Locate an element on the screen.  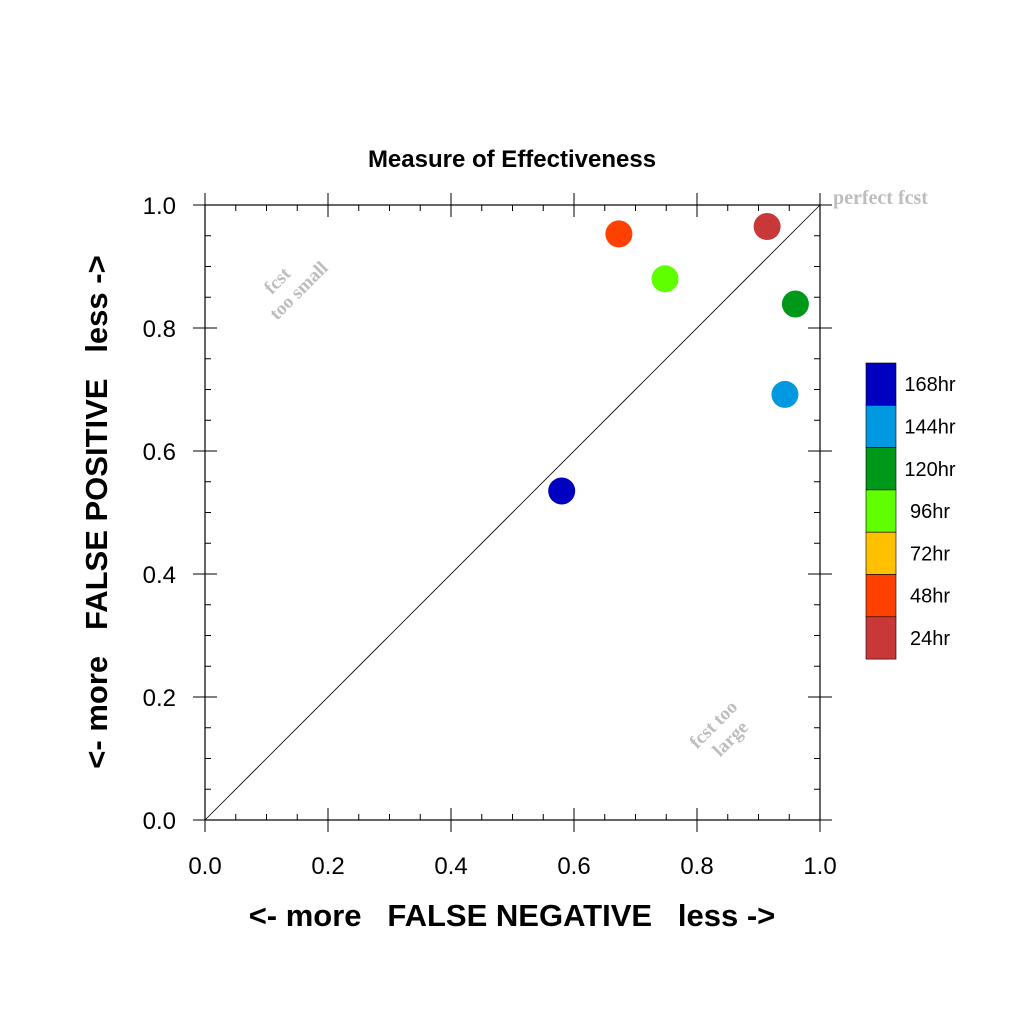
chart-title: Measure of Effectiveness is located at coordinates (512, 159).